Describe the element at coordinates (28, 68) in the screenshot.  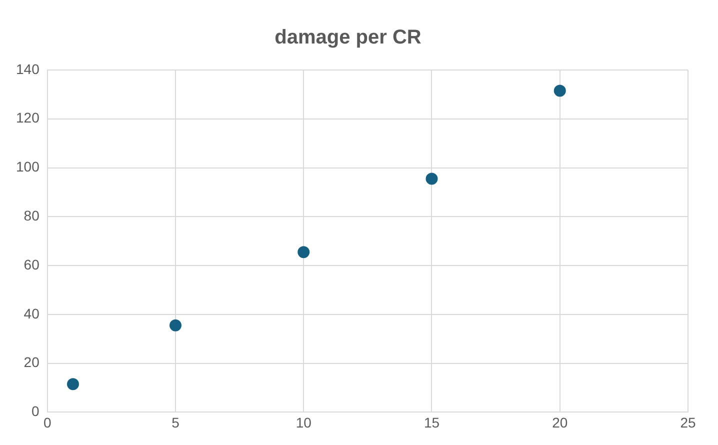
I see `y-tick-label: 140` at that location.